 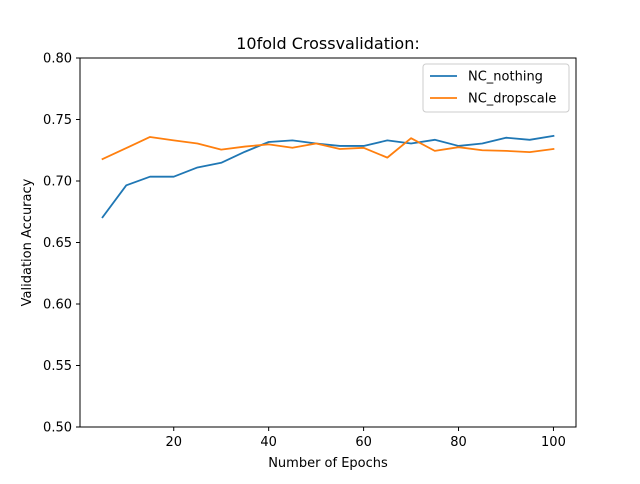 What do you see at coordinates (363, 442) in the screenshot?
I see `x-tick-label: 60` at bounding box center [363, 442].